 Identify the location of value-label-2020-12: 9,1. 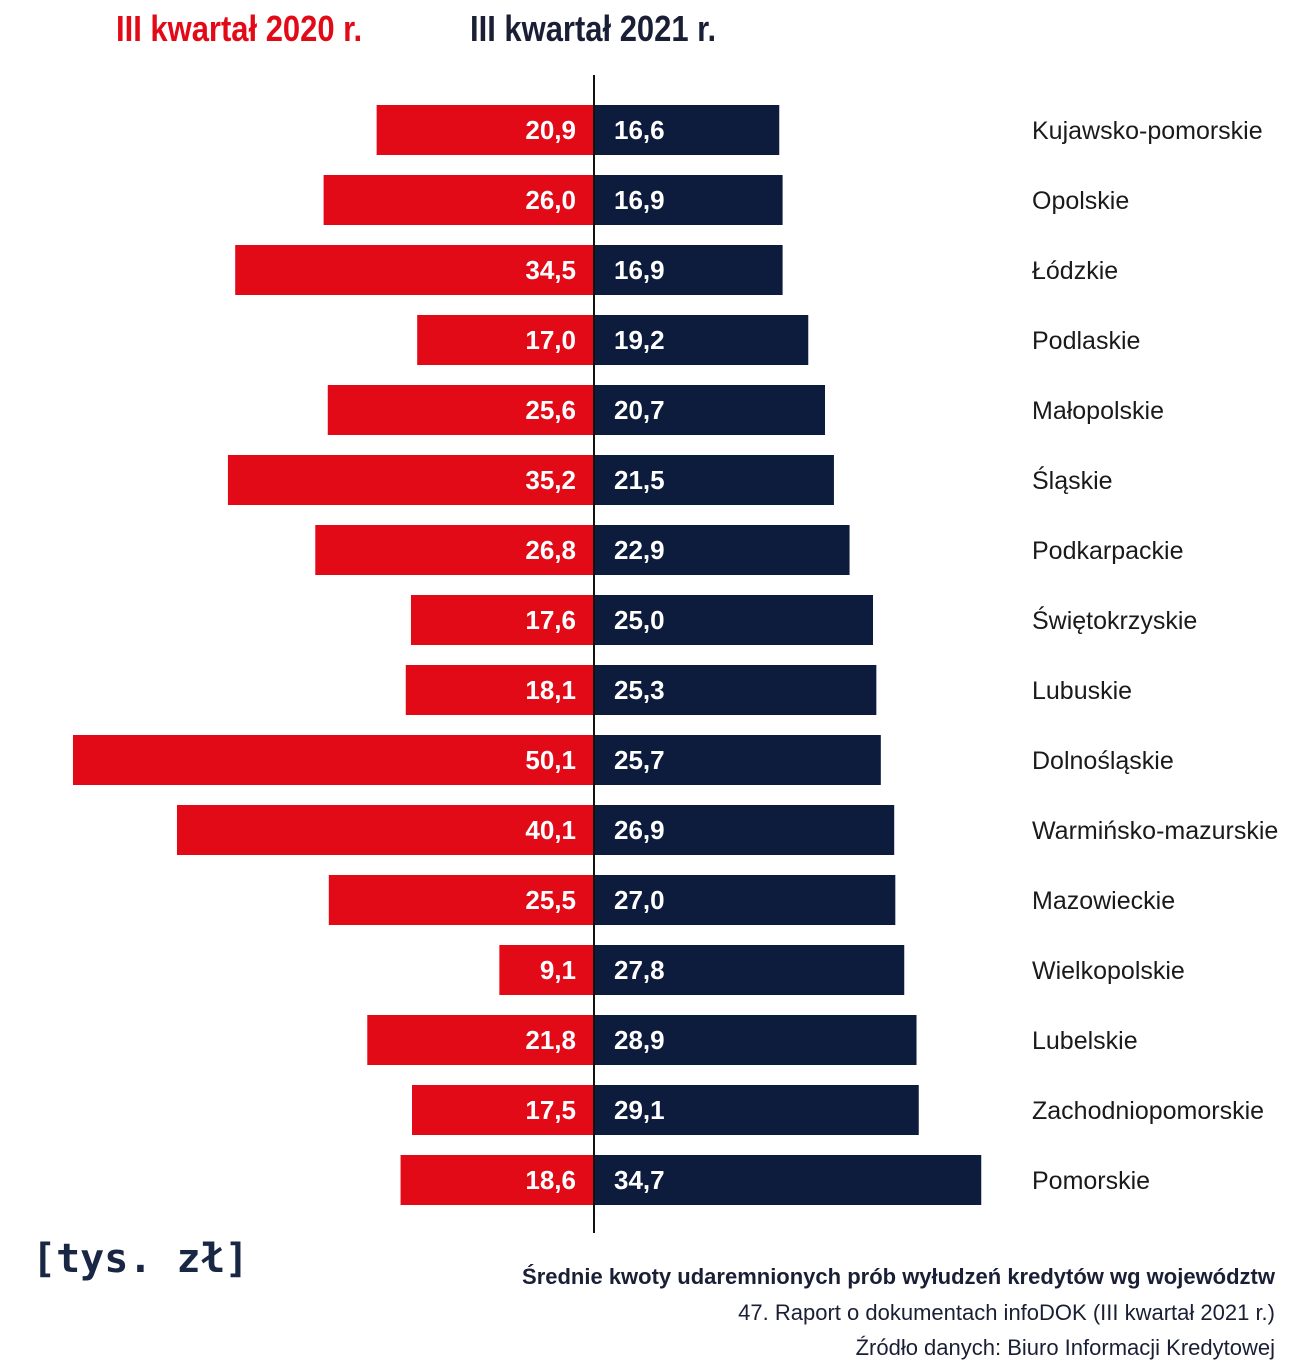
(558, 970).